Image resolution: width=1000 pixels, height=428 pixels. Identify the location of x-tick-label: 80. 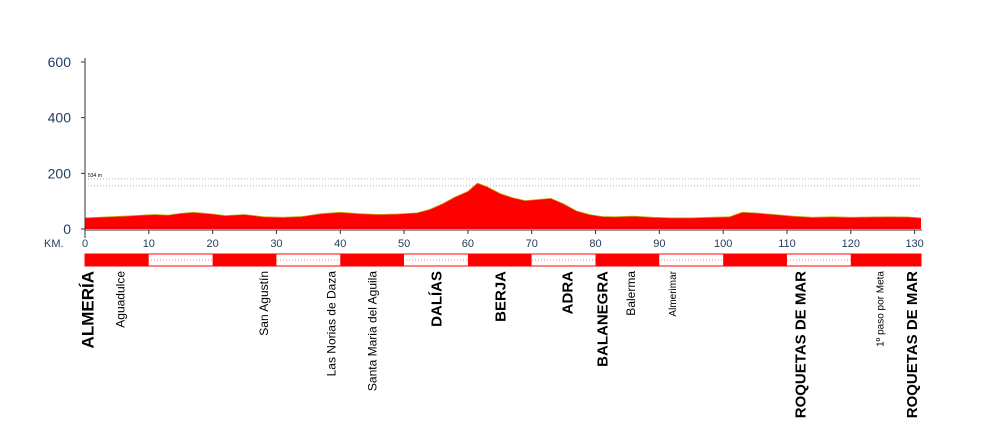
(595, 244).